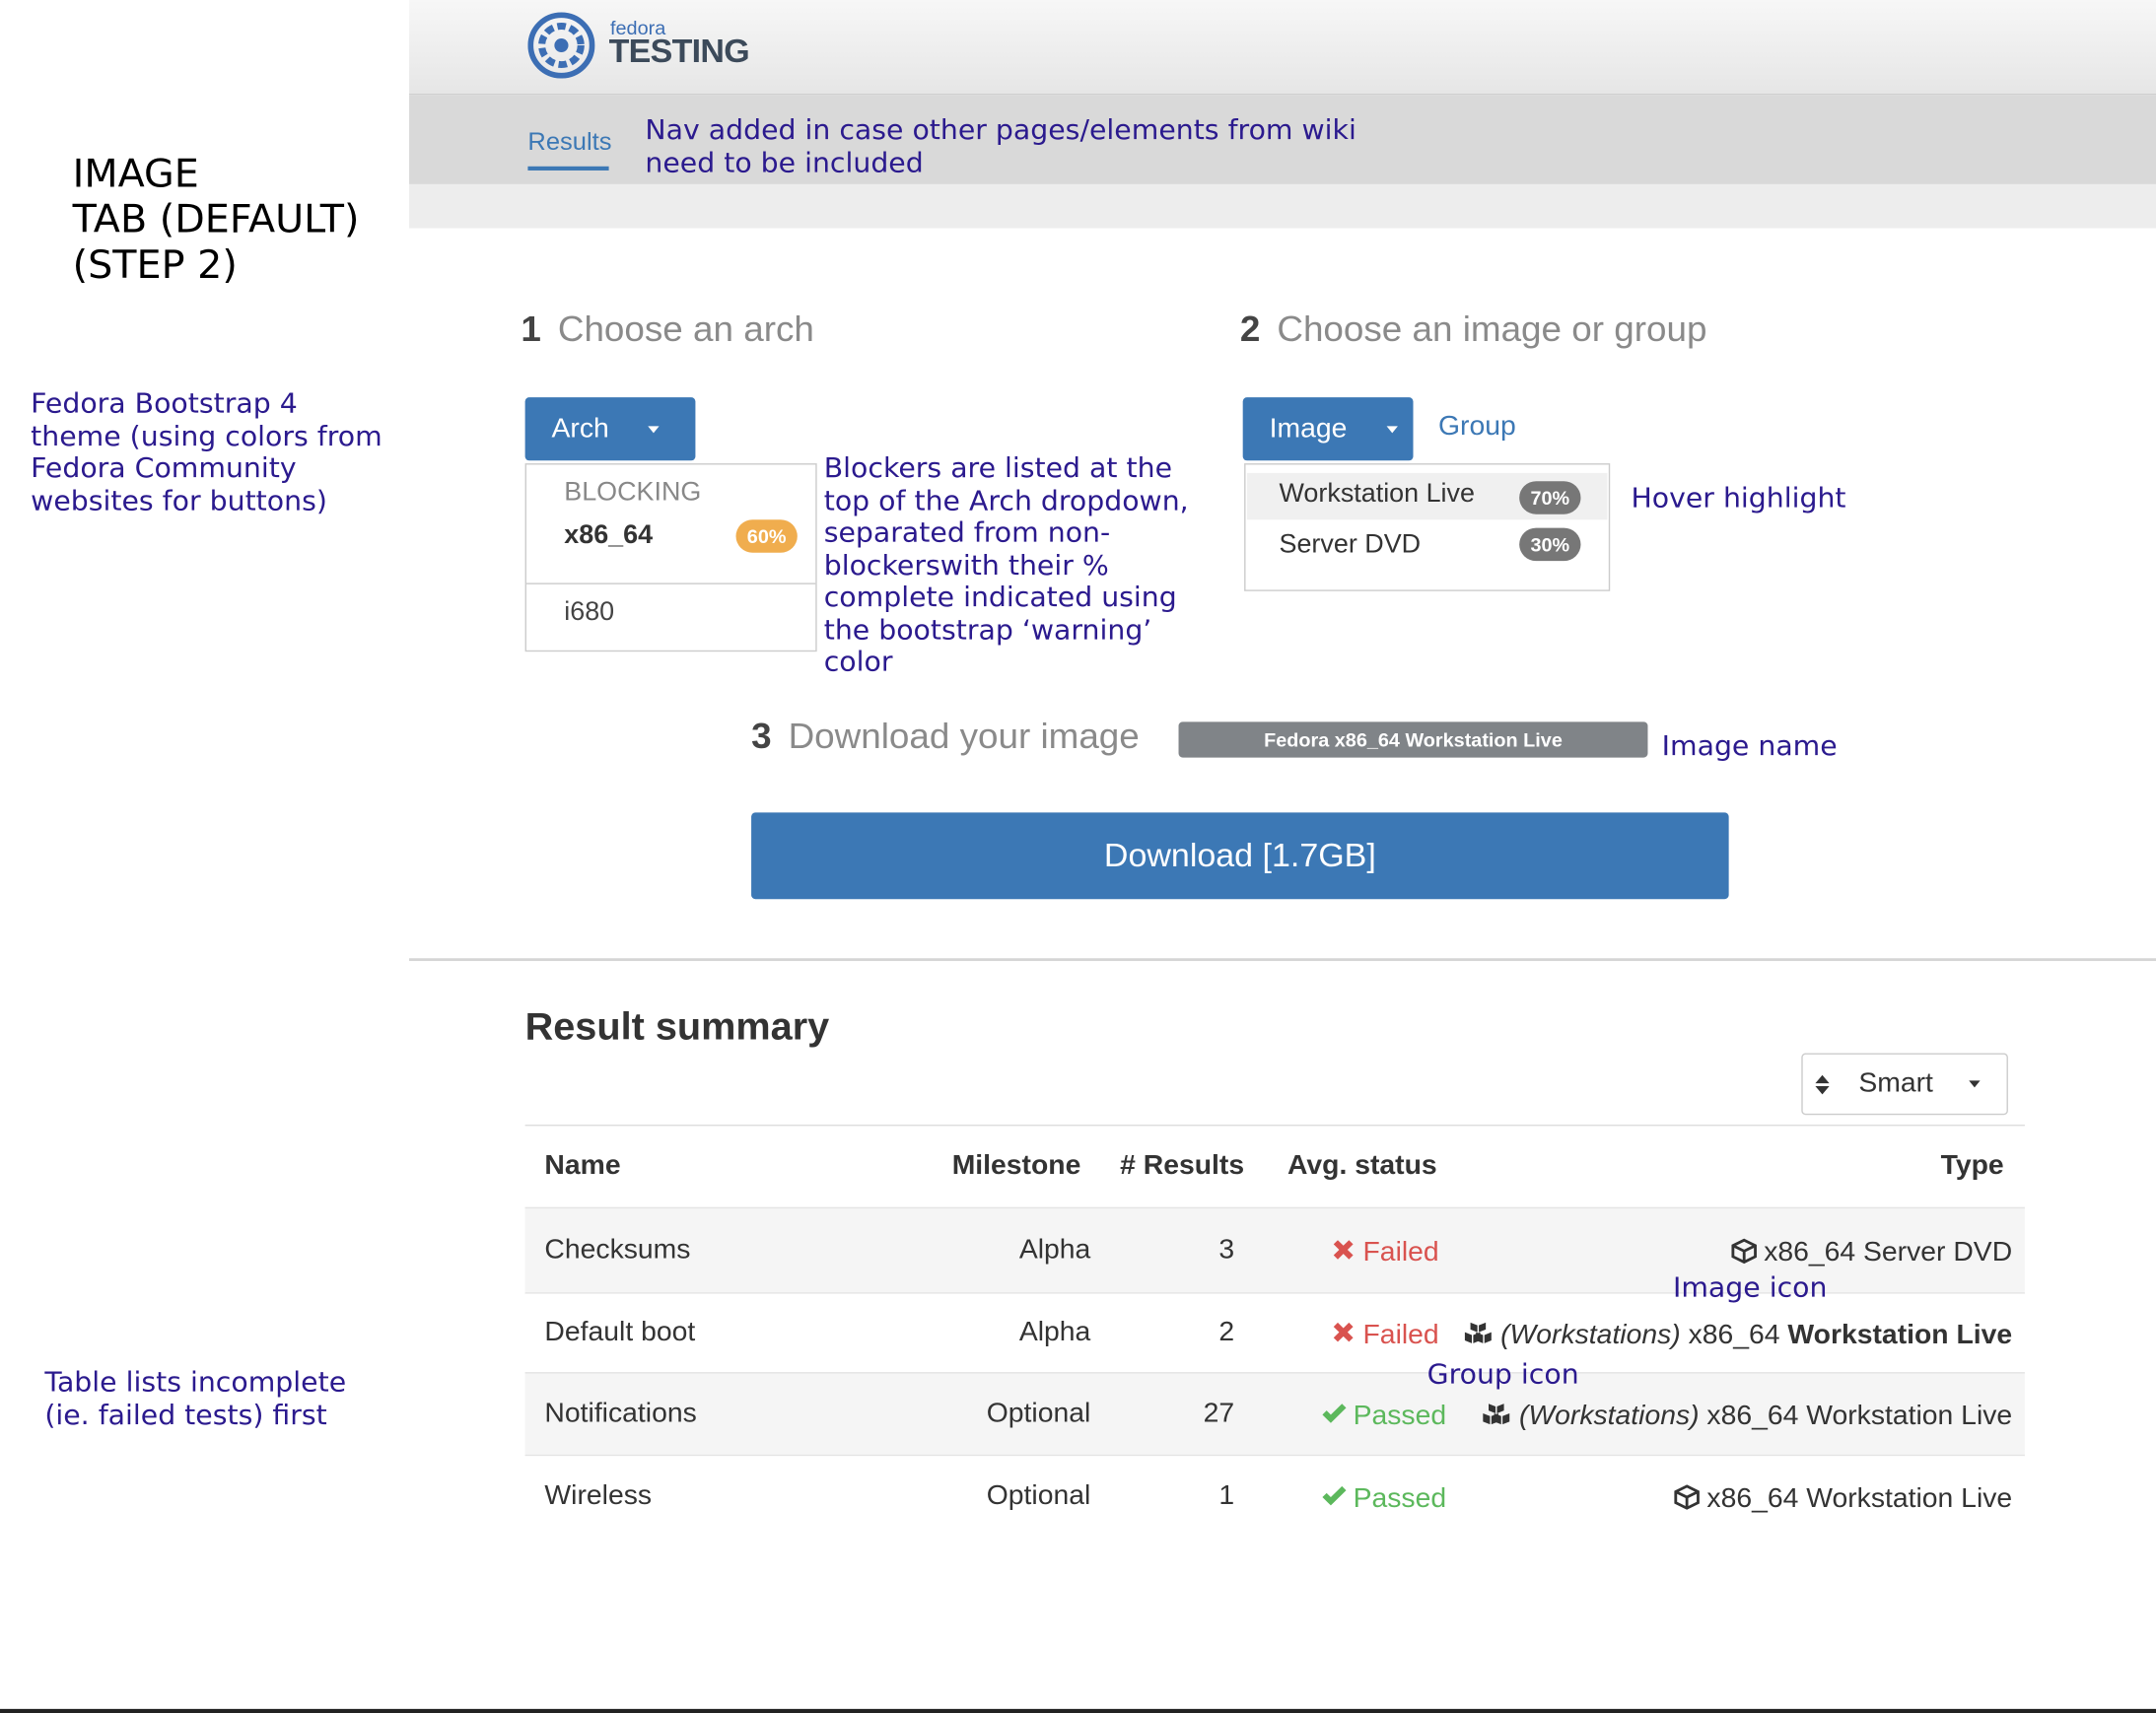 This screenshot has height=1713, width=2156. I want to click on image-name: Server DVD, so click(1938, 1252).